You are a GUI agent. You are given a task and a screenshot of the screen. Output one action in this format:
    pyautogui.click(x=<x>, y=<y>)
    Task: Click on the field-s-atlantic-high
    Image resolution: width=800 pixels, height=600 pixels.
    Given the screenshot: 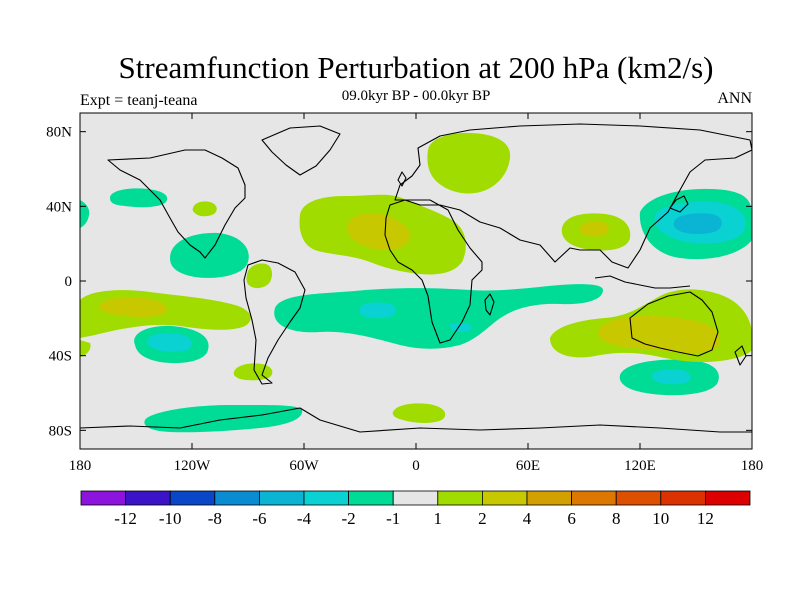 What is the action you would take?
    pyautogui.click(x=419, y=413)
    